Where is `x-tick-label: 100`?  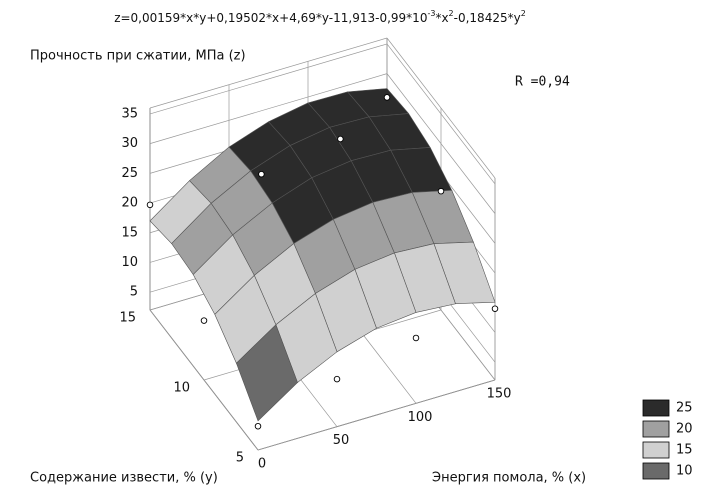 x-tick-label: 100 is located at coordinates (420, 417).